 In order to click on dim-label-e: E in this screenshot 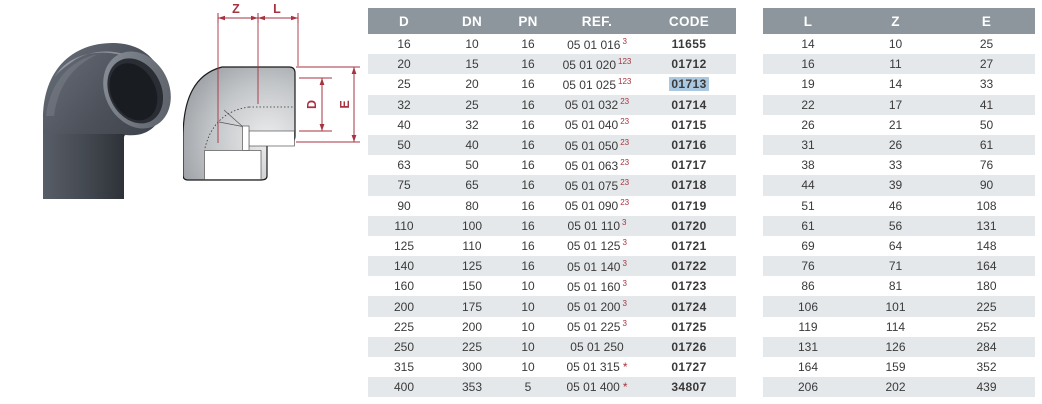, I will do `click(345, 104)`.